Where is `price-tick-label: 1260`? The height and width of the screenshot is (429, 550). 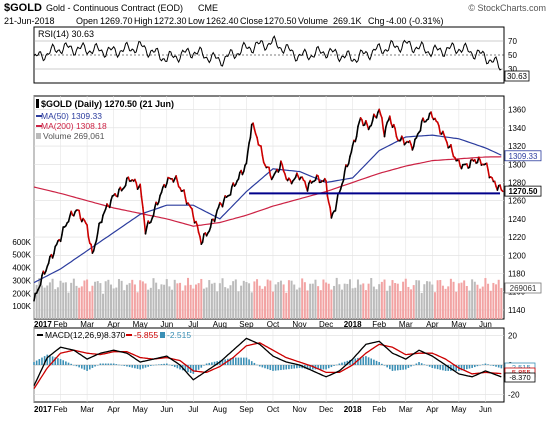
price-tick-label: 1260 is located at coordinates (517, 201).